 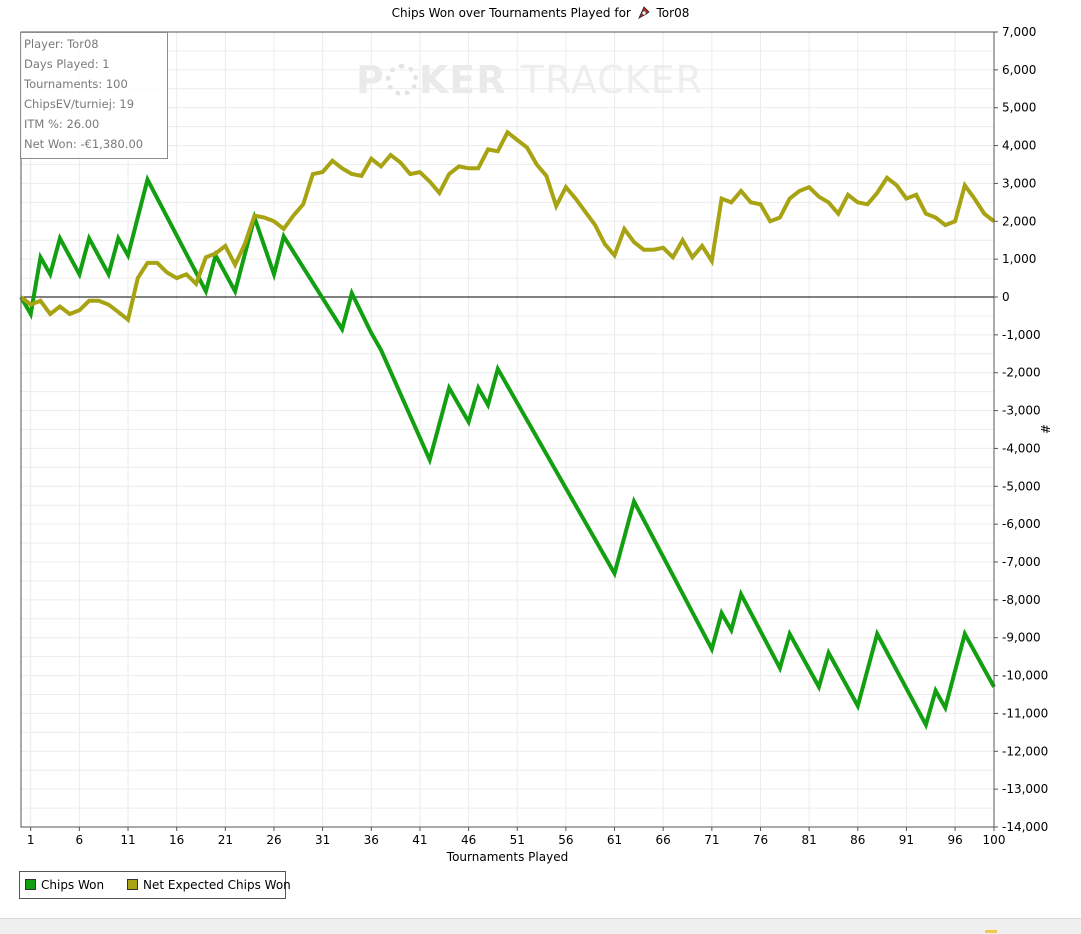 What do you see at coordinates (1021, 373) in the screenshot?
I see `y-tick-label: -2,000` at bounding box center [1021, 373].